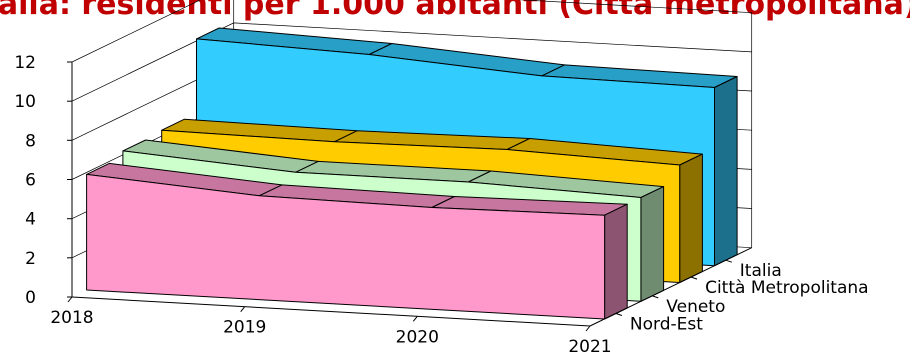  What do you see at coordinates (761, 271) in the screenshot?
I see `series-label: Italia` at bounding box center [761, 271].